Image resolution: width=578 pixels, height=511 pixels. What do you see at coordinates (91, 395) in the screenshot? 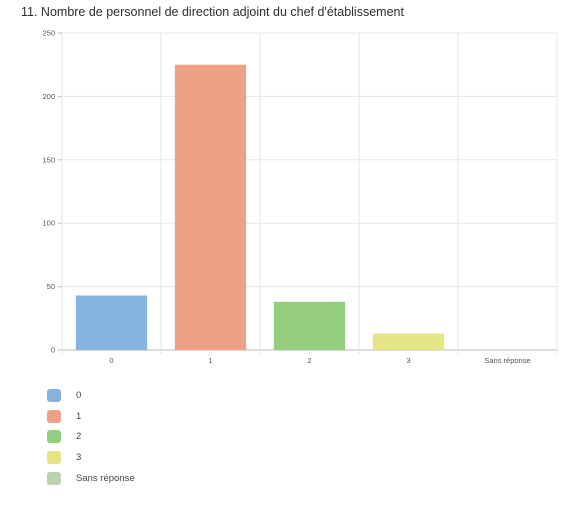
I see `legend-item: 0` at bounding box center [91, 395].